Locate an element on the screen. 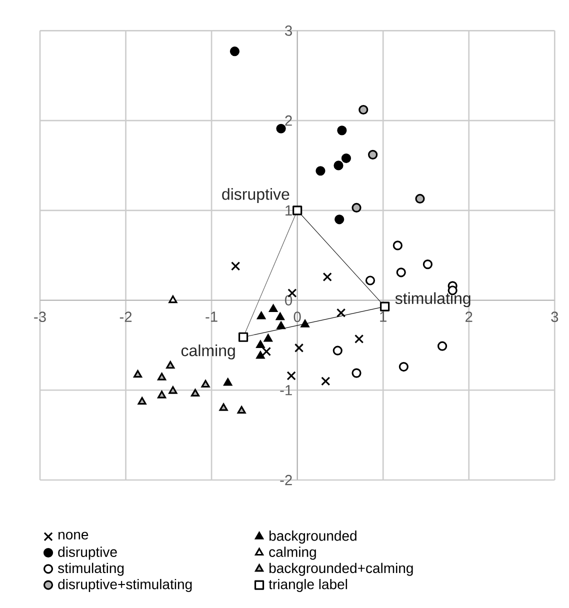  legend-label: backgrounded is located at coordinates (312, 537).